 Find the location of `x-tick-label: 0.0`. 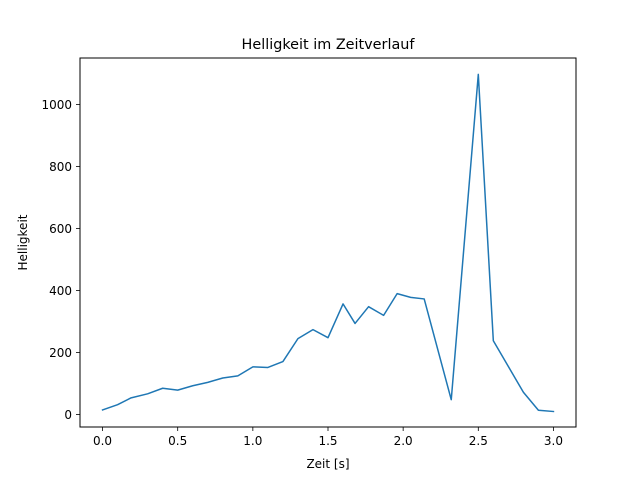

x-tick-label: 0.0 is located at coordinates (102, 441).